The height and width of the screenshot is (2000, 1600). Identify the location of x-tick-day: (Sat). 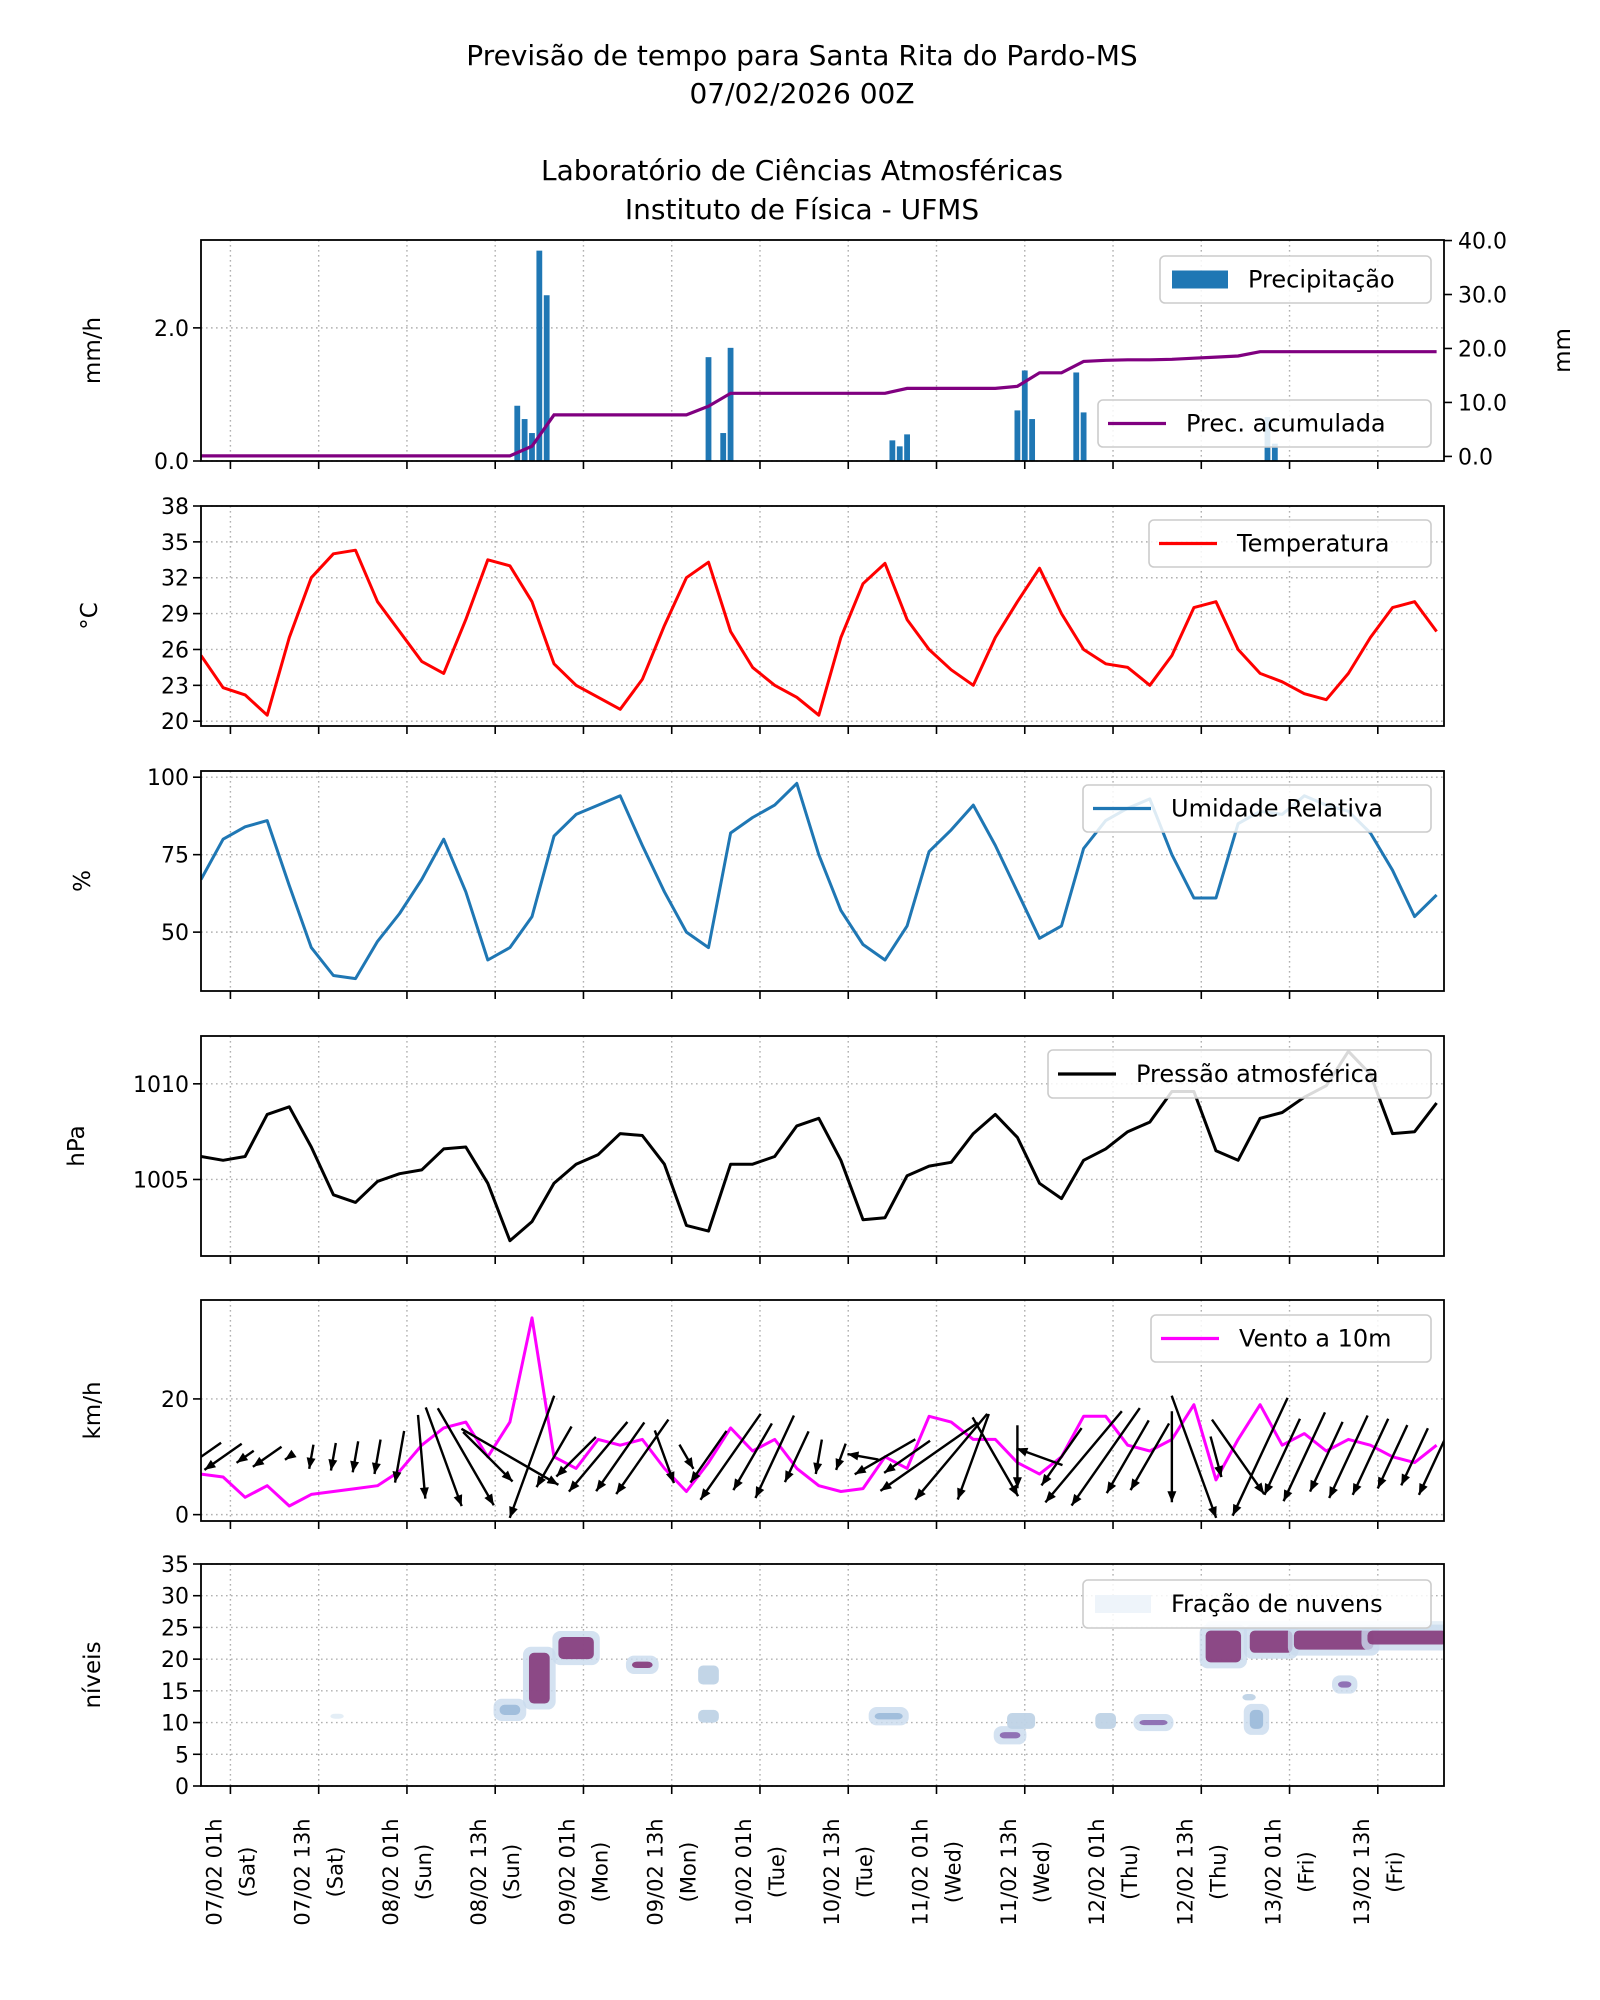
(336, 1872).